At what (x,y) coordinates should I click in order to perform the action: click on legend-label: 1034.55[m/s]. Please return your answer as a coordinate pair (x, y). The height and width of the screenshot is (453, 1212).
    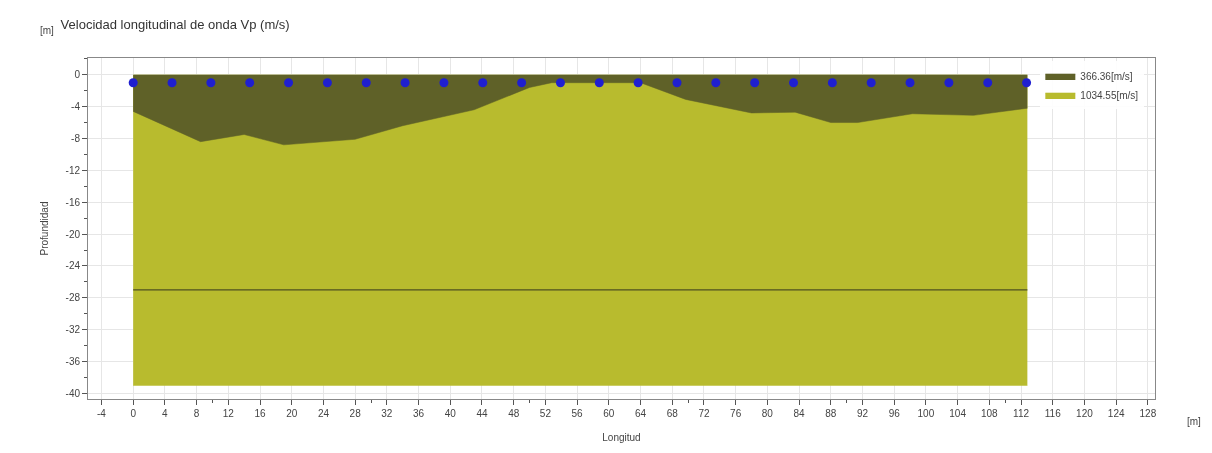
    Looking at the image, I should click on (1109, 95).